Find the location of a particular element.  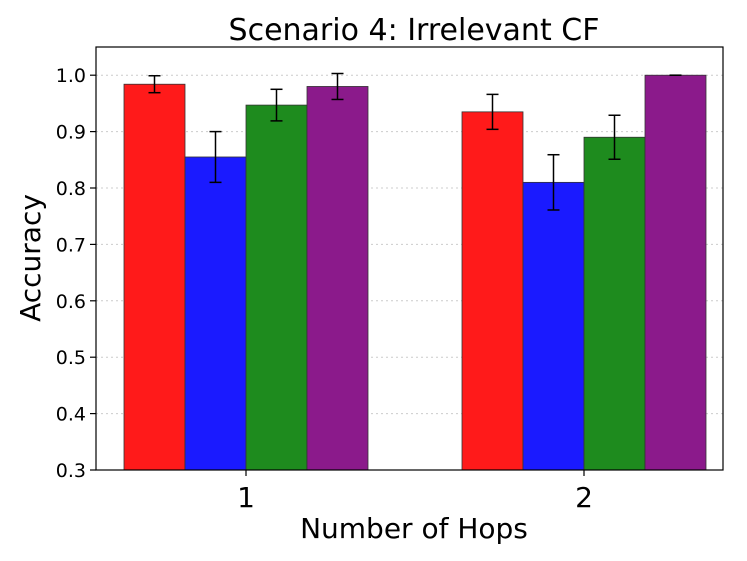

y-axis-label: Accuracy is located at coordinates (30, 258).